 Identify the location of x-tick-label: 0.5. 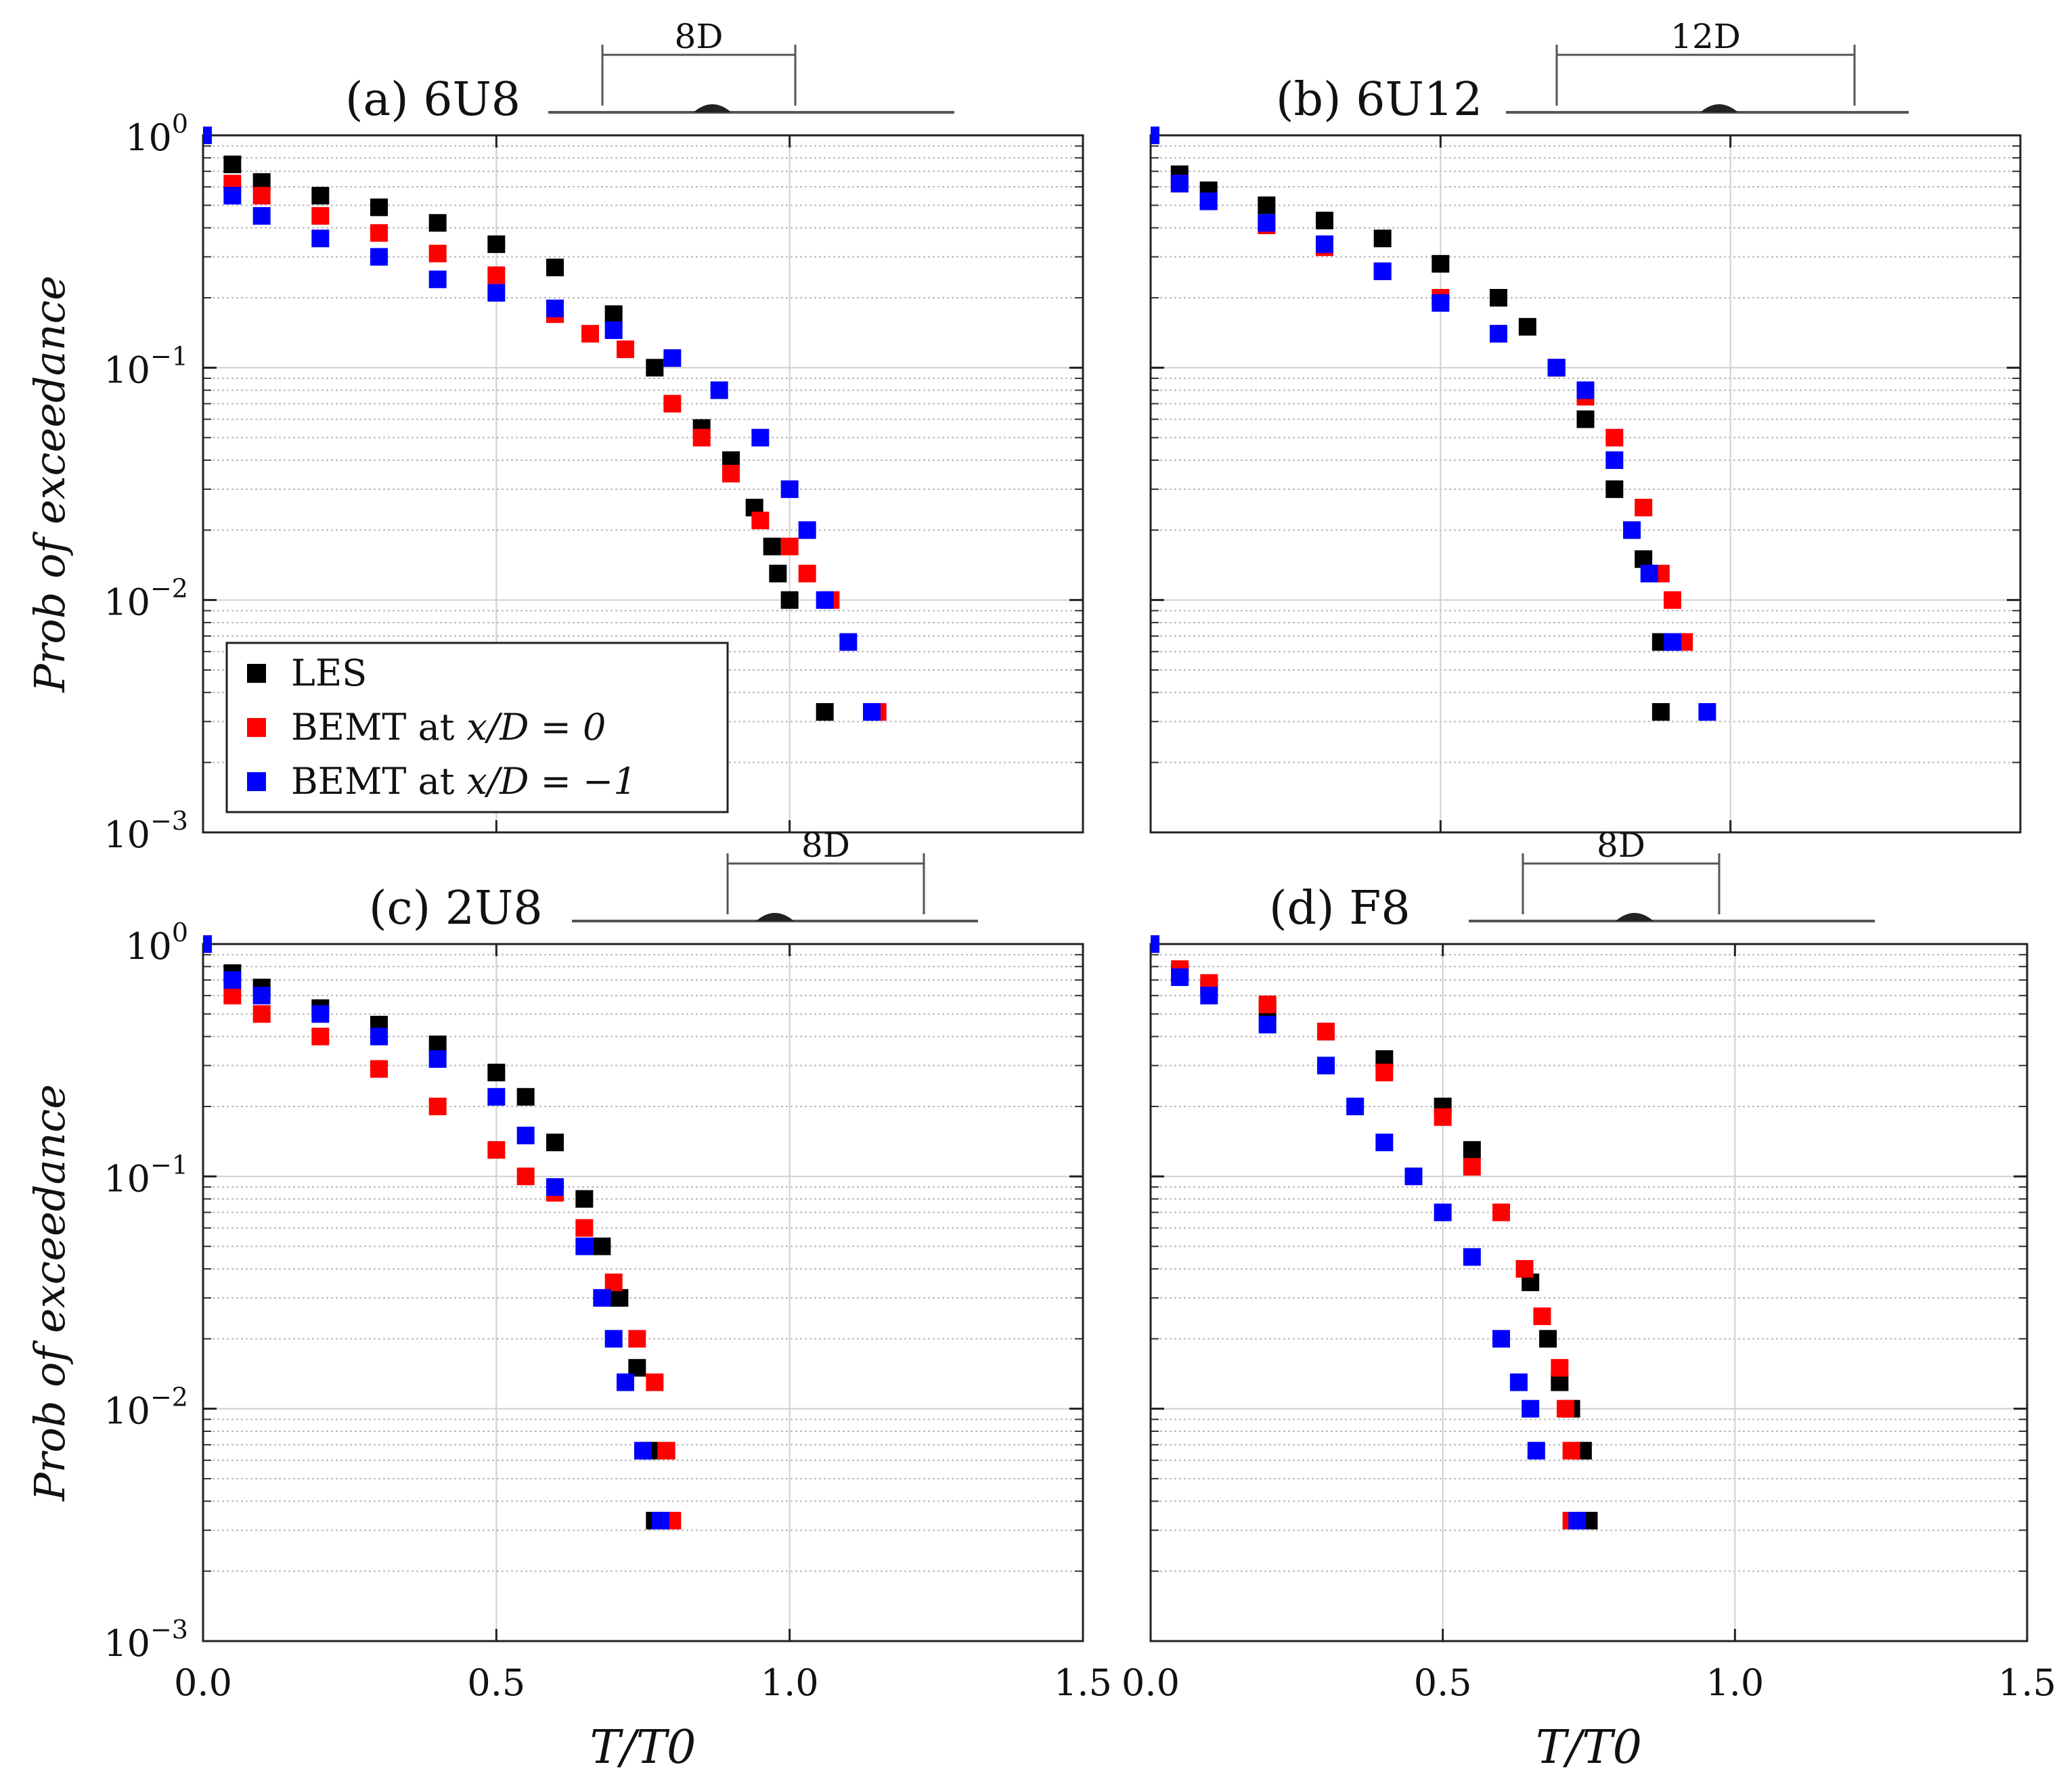
(496, 1683).